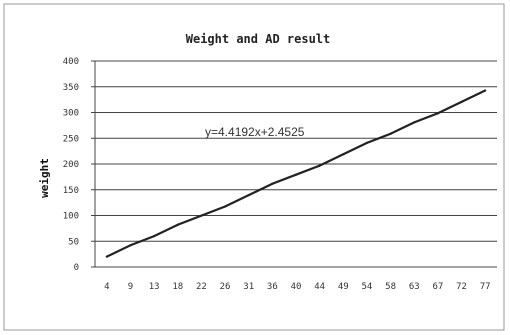 The height and width of the screenshot is (335, 510). I want to click on y-tick-label: 250, so click(71, 139).